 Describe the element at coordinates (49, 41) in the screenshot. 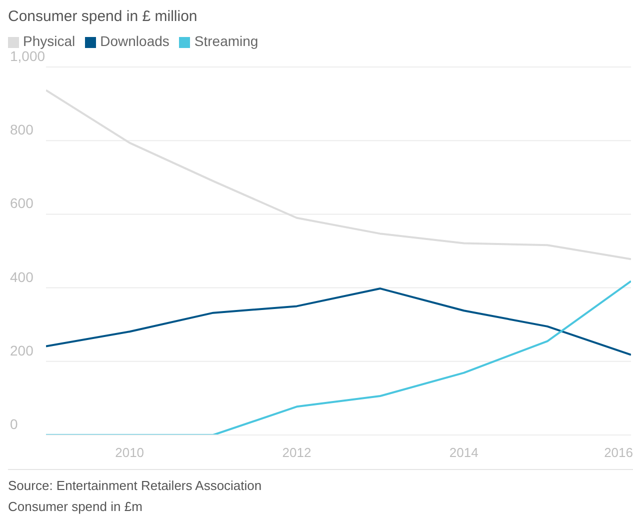

I see `legend-label: Physical` at that location.